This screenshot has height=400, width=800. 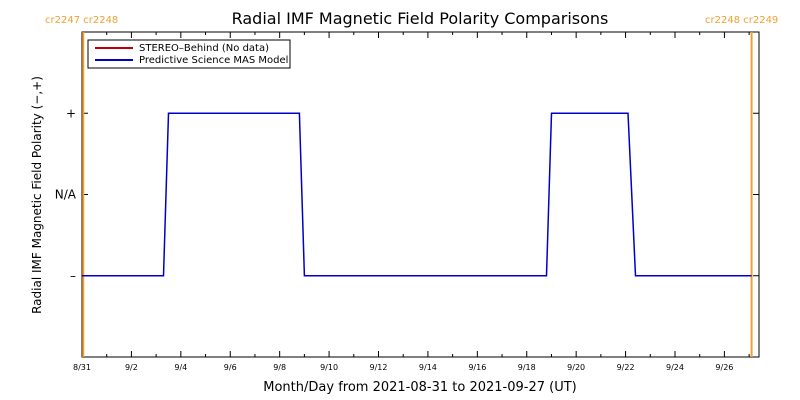 I want to click on x-tick-label: 9/24, so click(x=675, y=367).